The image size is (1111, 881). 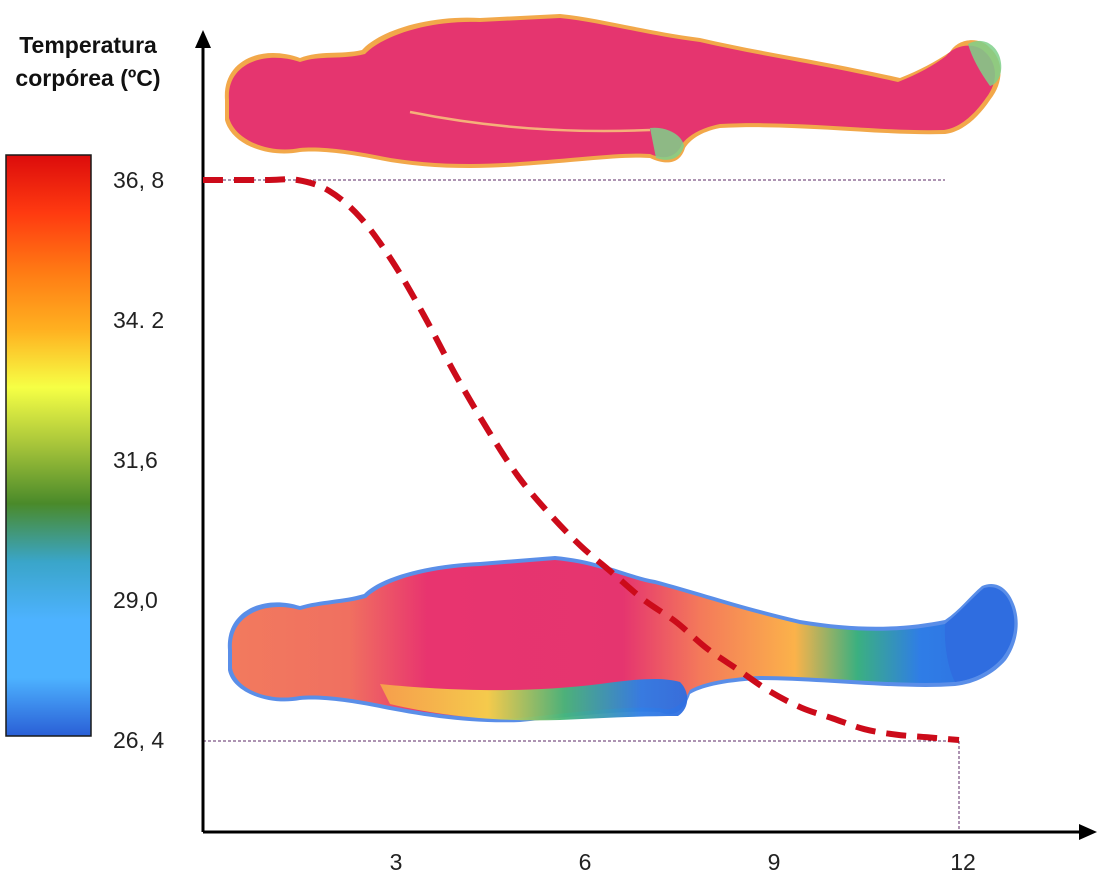 I want to click on y-tick-labels: 36, 8 34. 2 31,6 29,0 26, 4, so click(x=138, y=460).